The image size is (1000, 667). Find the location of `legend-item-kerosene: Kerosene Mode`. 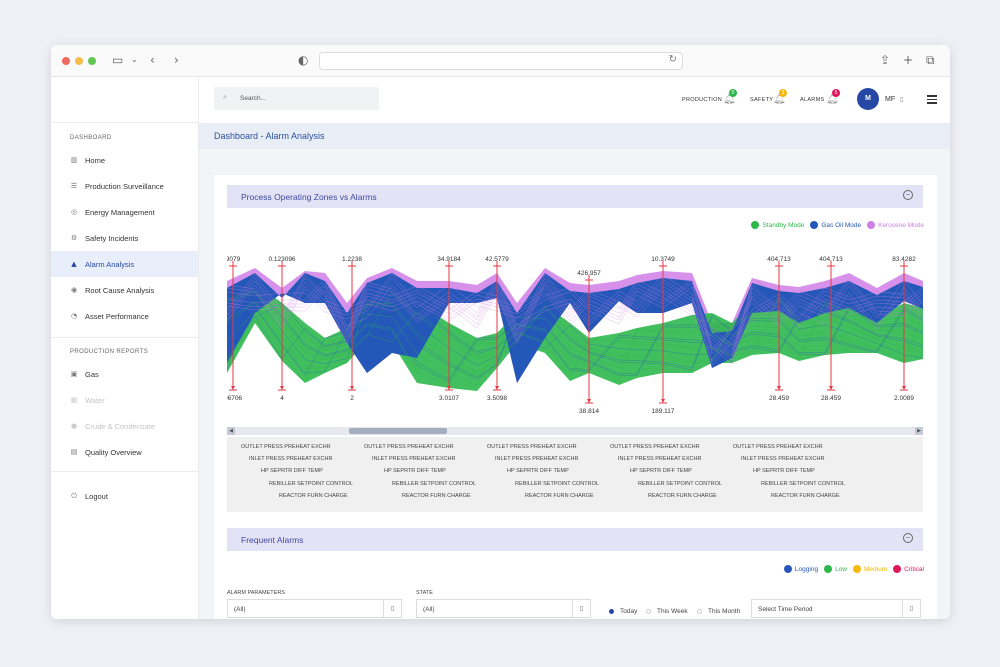

legend-item-kerosene: Kerosene Mode is located at coordinates (895, 225).